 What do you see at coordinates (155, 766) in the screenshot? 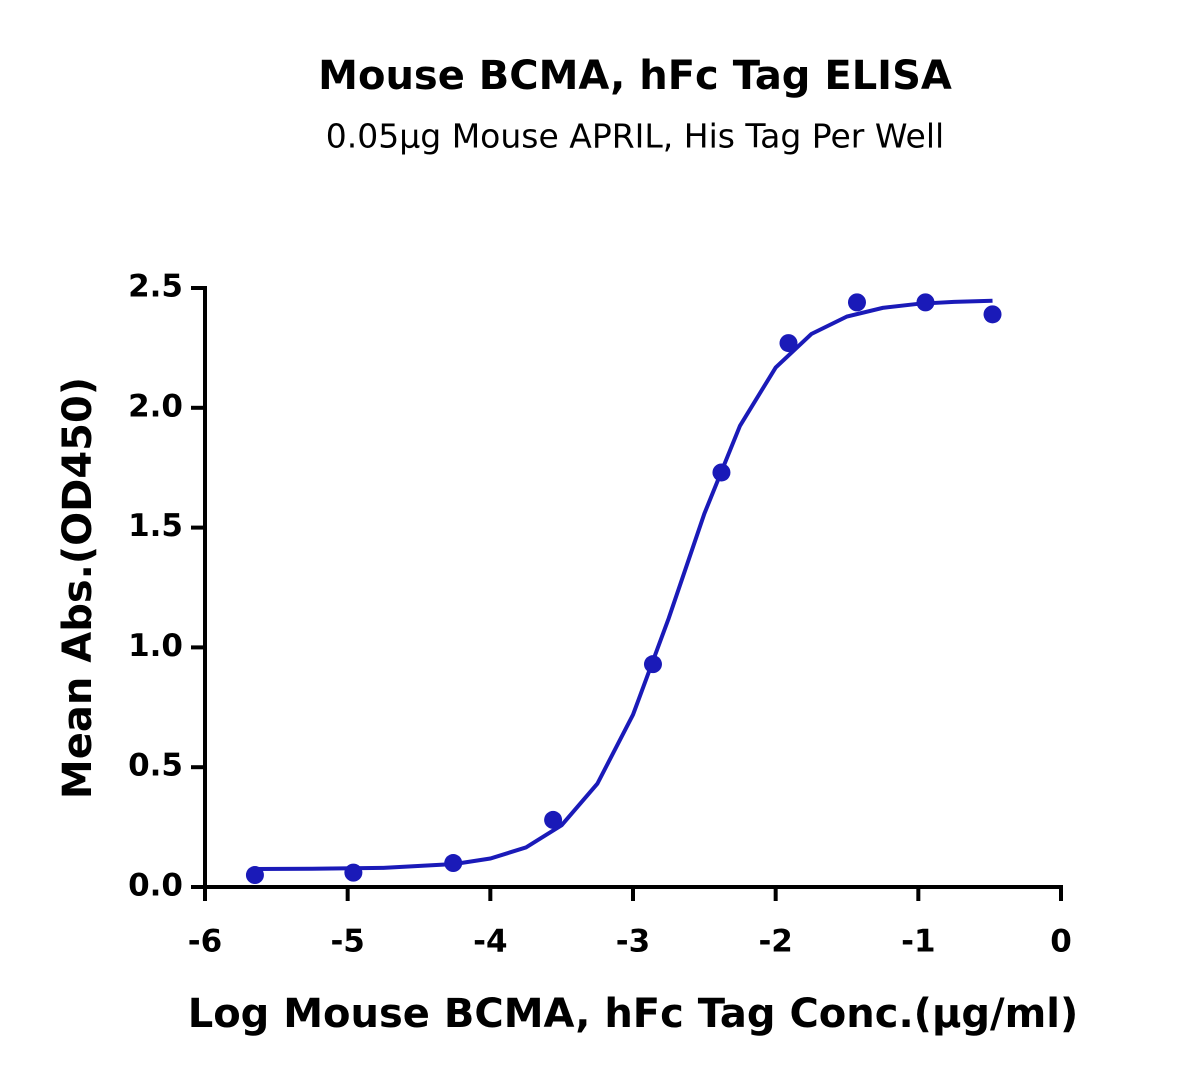
I see `y-tick-label: 0.5` at bounding box center [155, 766].